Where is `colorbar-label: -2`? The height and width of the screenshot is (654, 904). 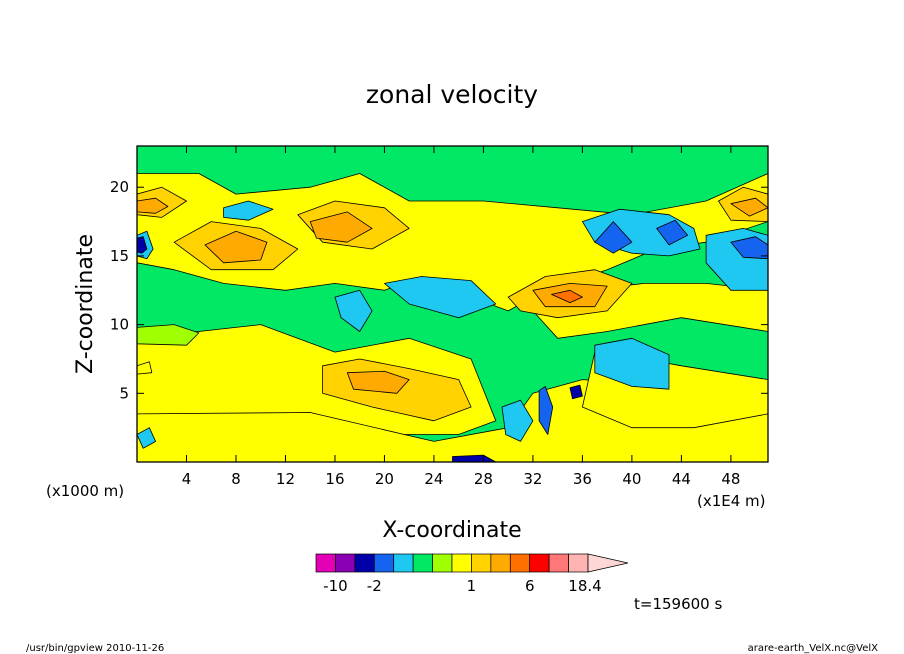
colorbar-label: -2 is located at coordinates (374, 586).